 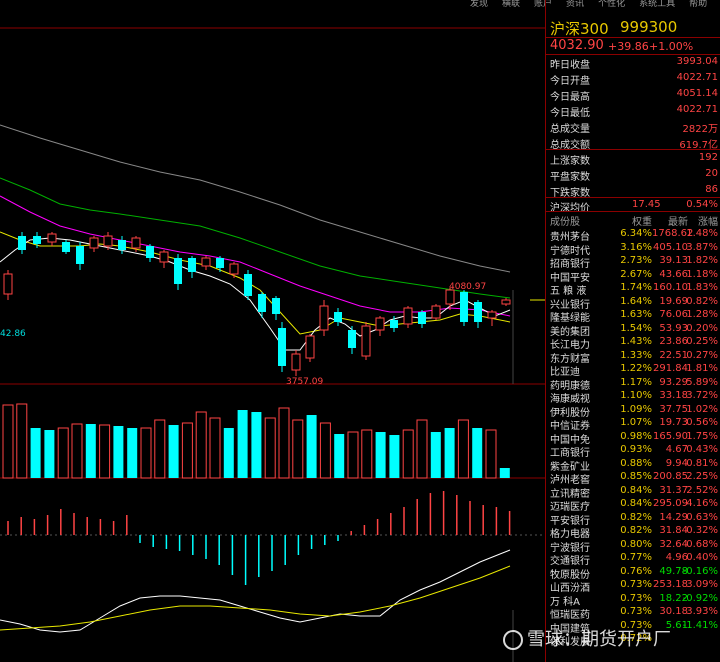 I want to click on stock-name: 长江电力, so click(x=570, y=345).